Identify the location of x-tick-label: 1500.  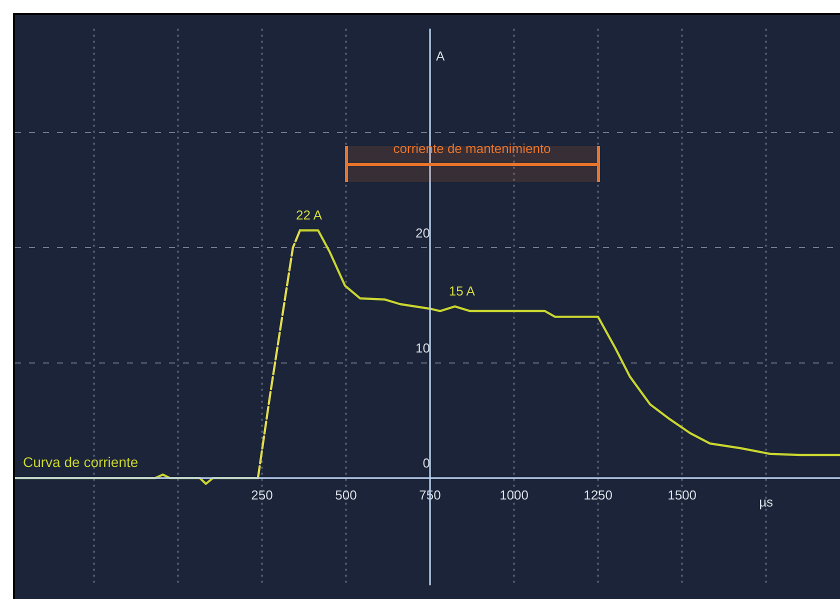
(682, 494).